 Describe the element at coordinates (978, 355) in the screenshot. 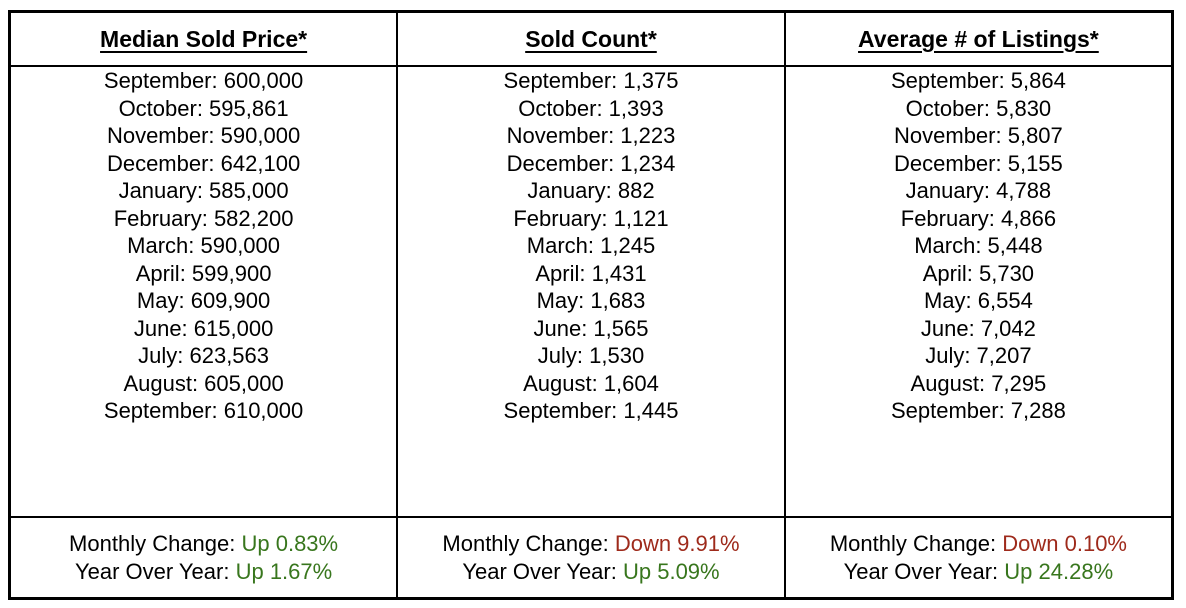

I see `month-value-line: July: 7,207` at that location.